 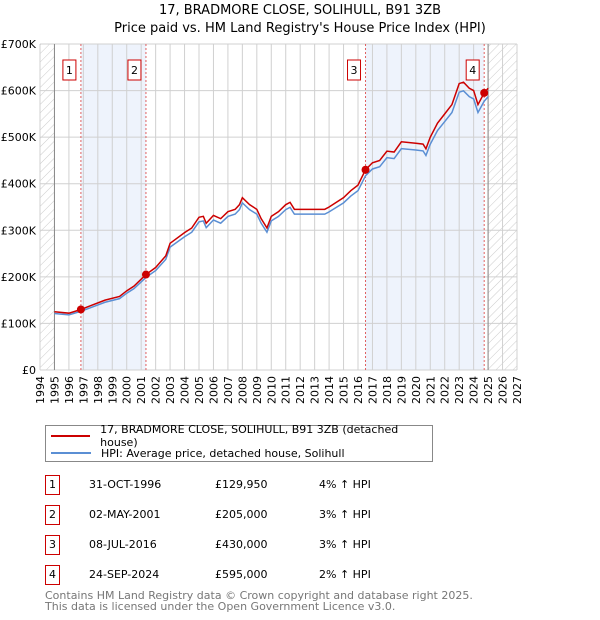 What do you see at coordinates (170, 390) in the screenshot?
I see `x-tick-label: 2003` at bounding box center [170, 390].